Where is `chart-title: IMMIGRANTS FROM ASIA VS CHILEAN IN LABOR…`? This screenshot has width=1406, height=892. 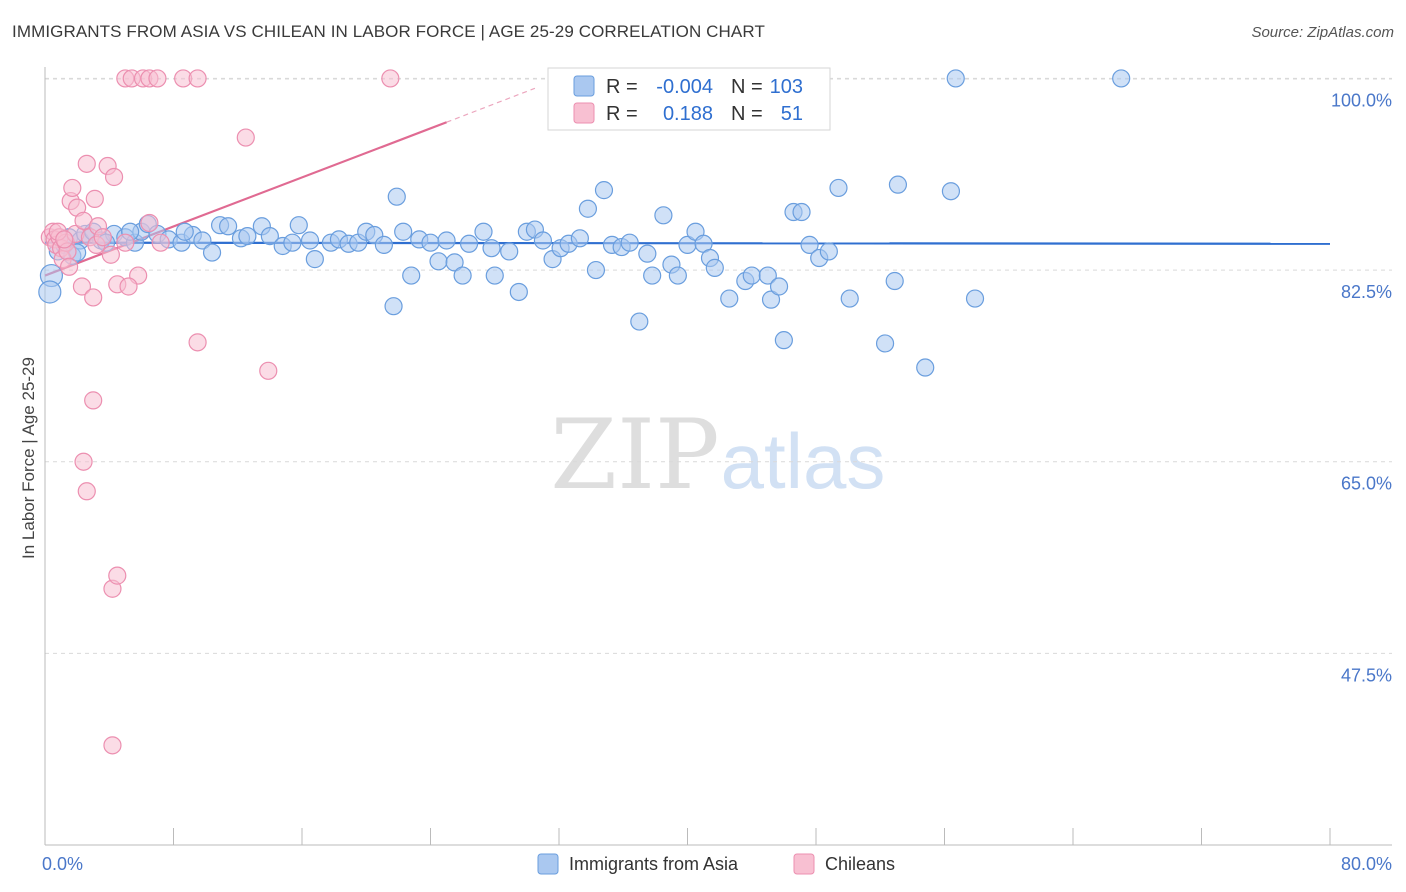 chart-title: IMMIGRANTS FROM ASIA VS CHILEAN IN LABOR… is located at coordinates (388, 31).